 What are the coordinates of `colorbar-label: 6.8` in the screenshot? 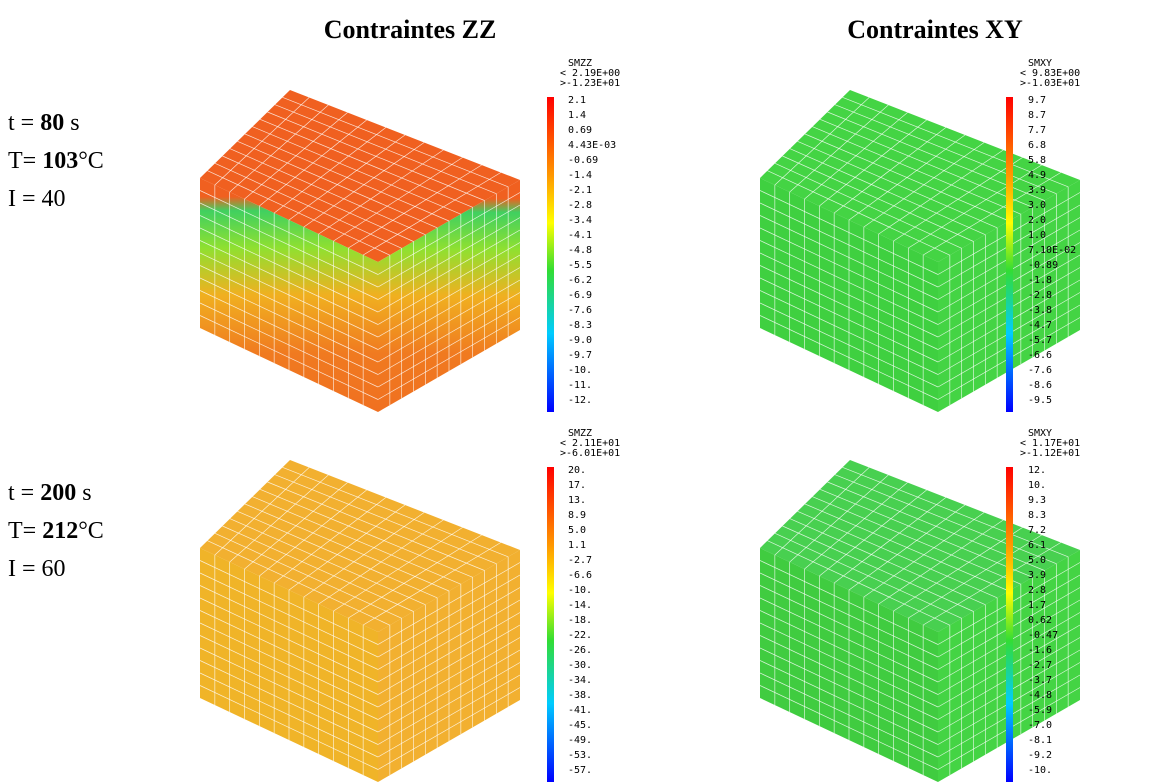 It's located at (1037, 145).